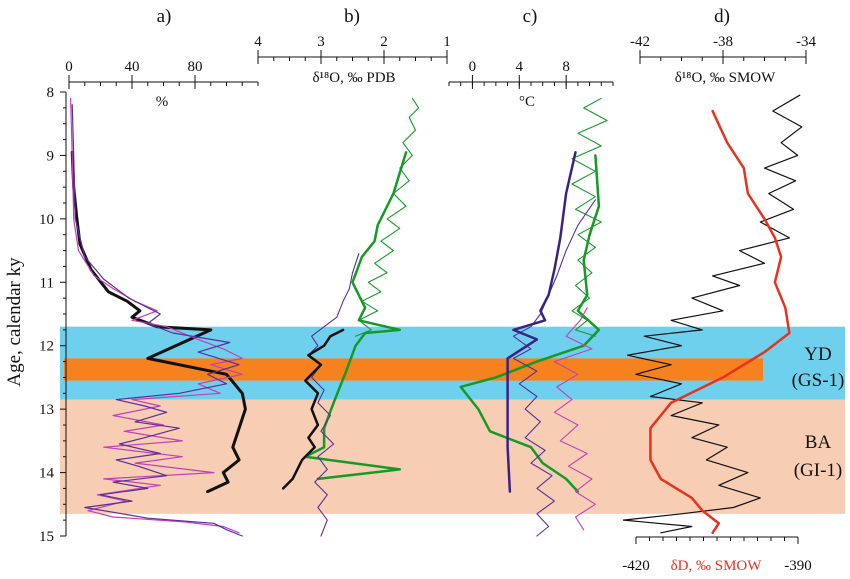 The width and height of the screenshot is (850, 579). What do you see at coordinates (46, 347) in the screenshot?
I see `y-tick-label-12: 12` at bounding box center [46, 347].